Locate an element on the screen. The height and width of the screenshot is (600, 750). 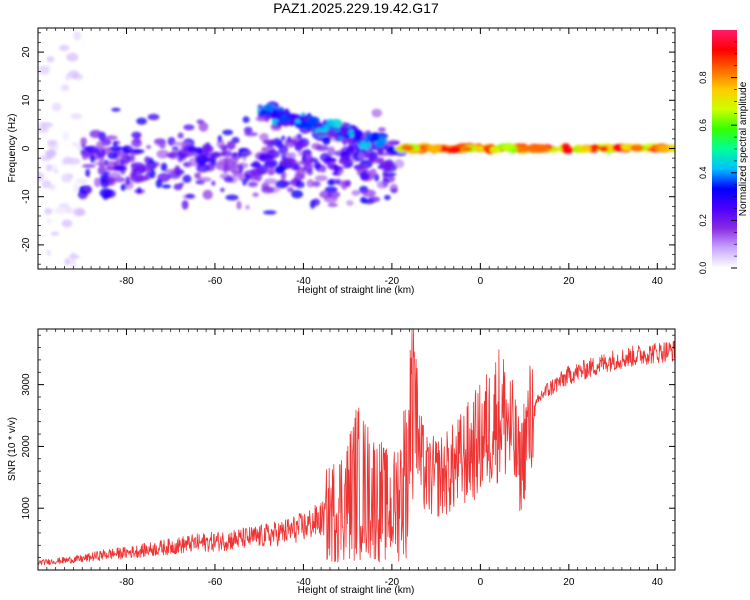
colorbar-gradient is located at coordinates (724, 149).